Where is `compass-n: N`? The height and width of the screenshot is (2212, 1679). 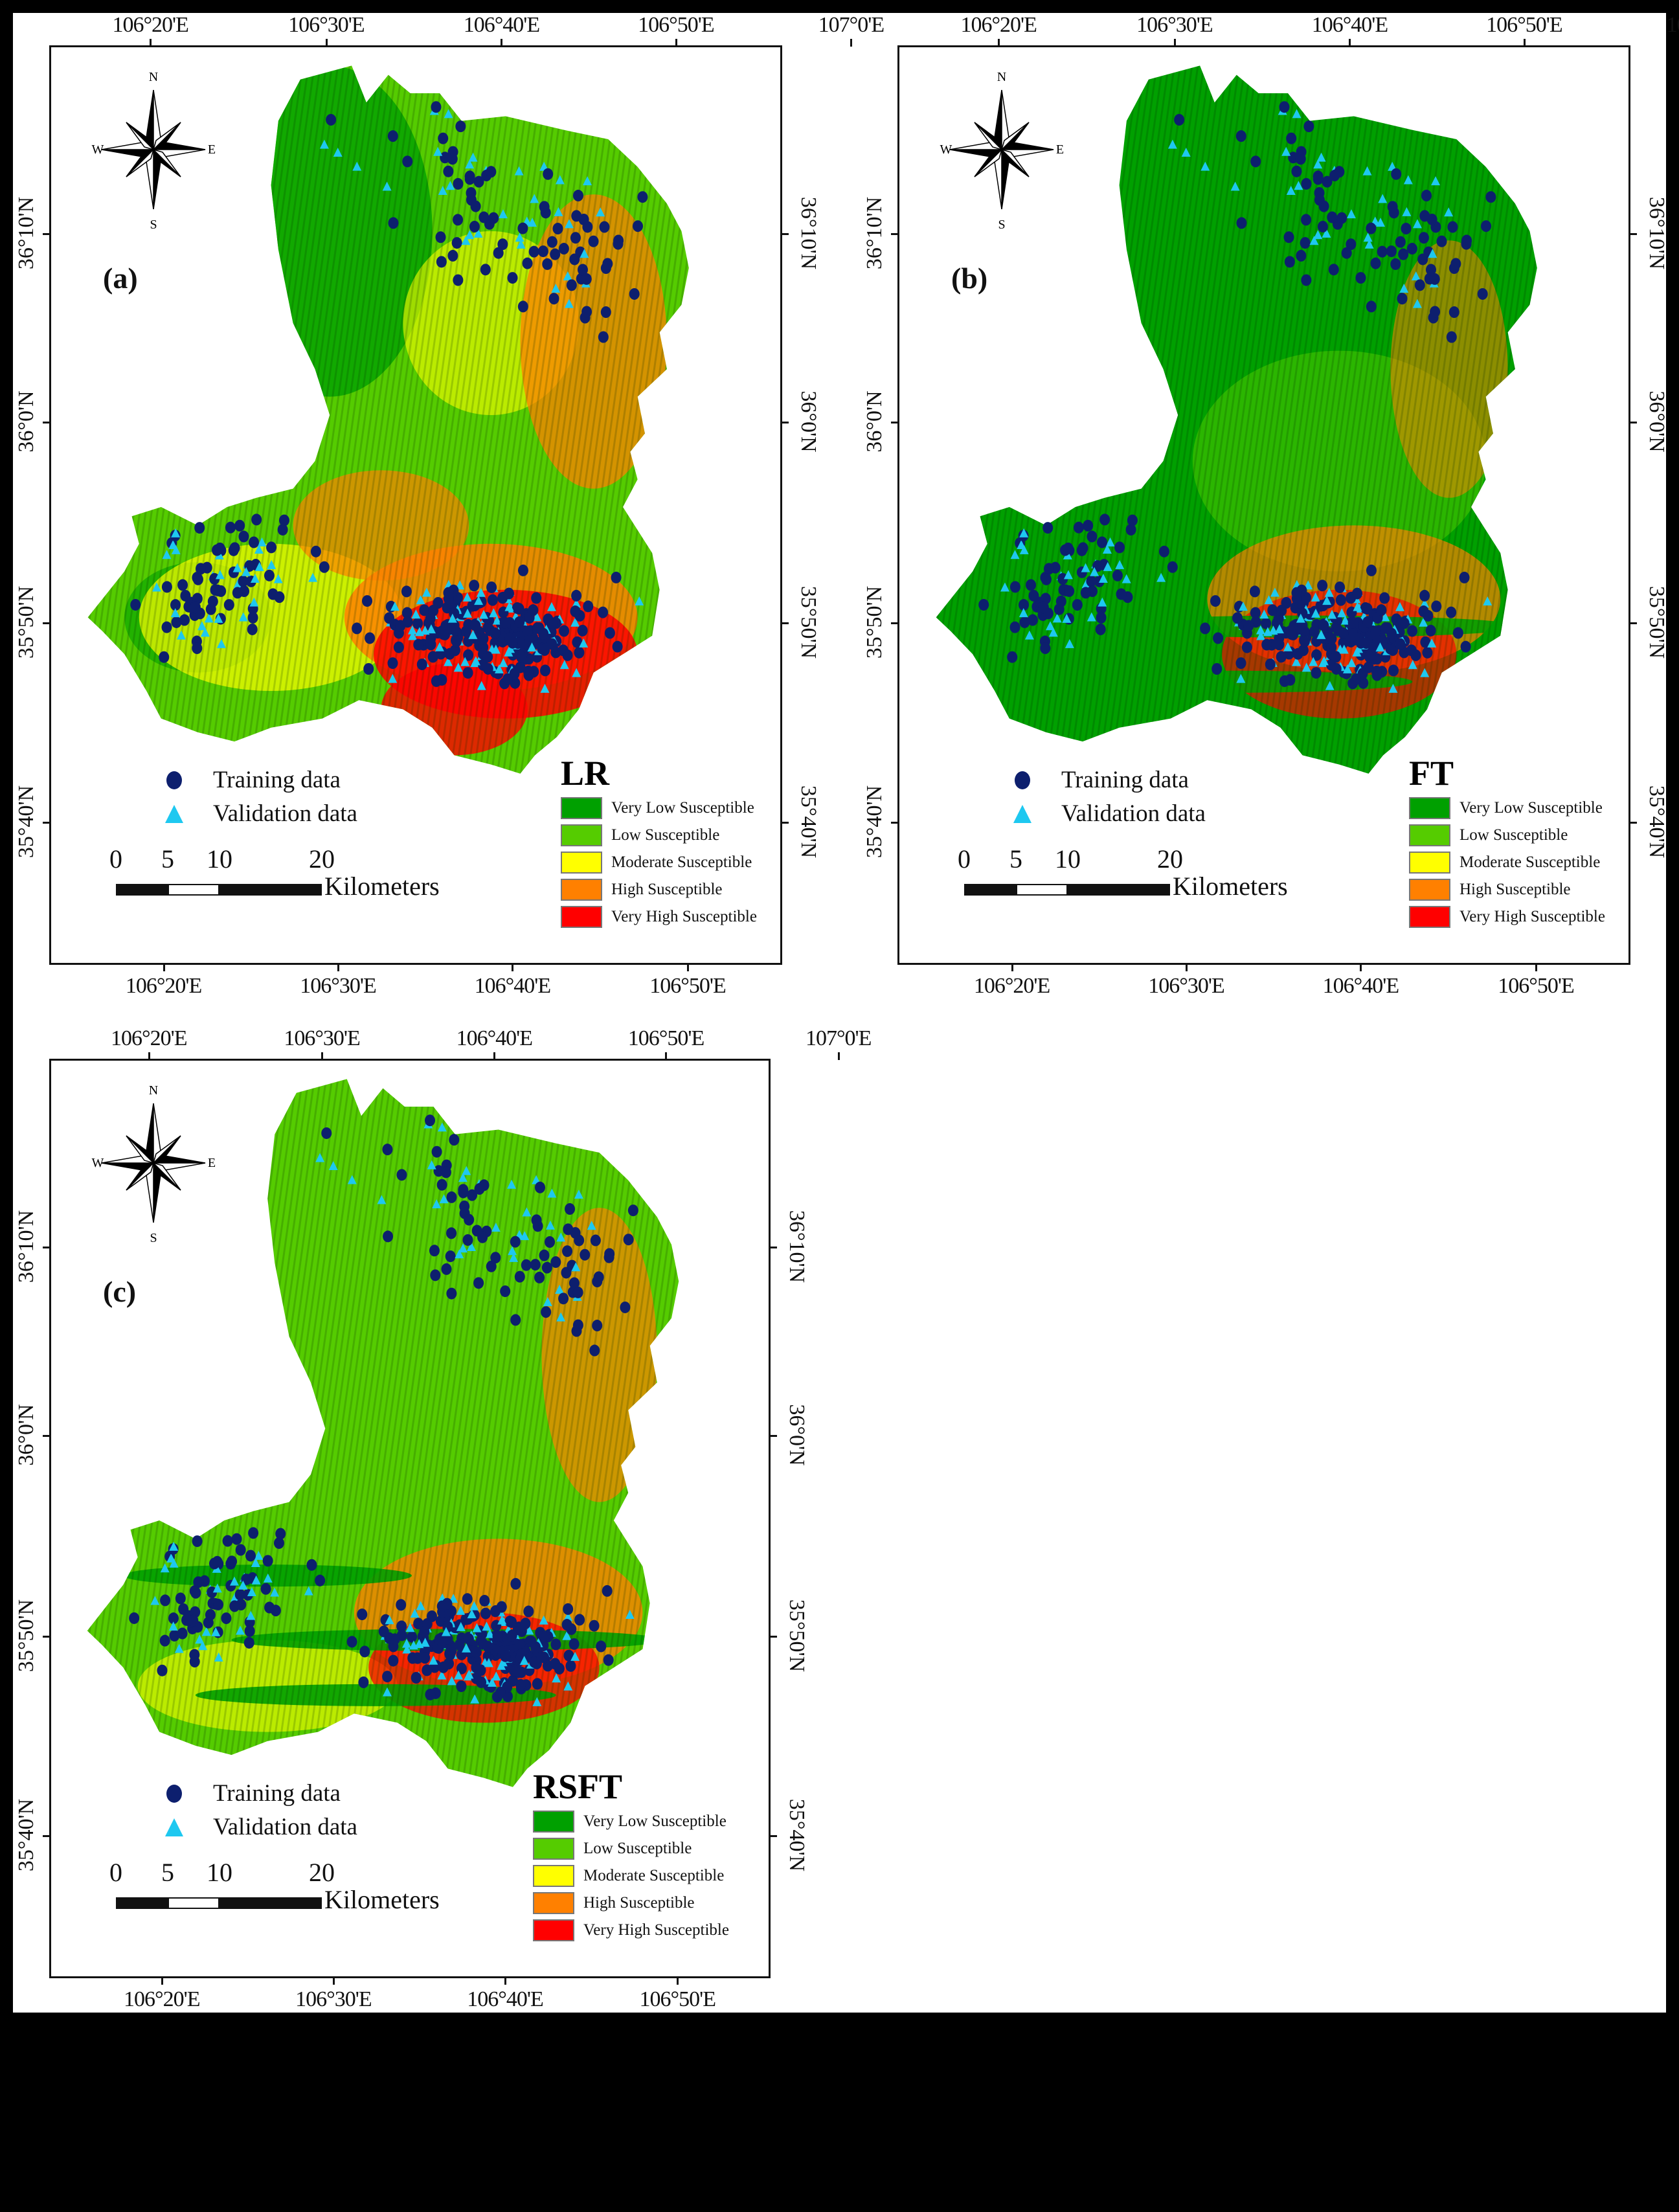
compass-n: N is located at coordinates (153, 1091).